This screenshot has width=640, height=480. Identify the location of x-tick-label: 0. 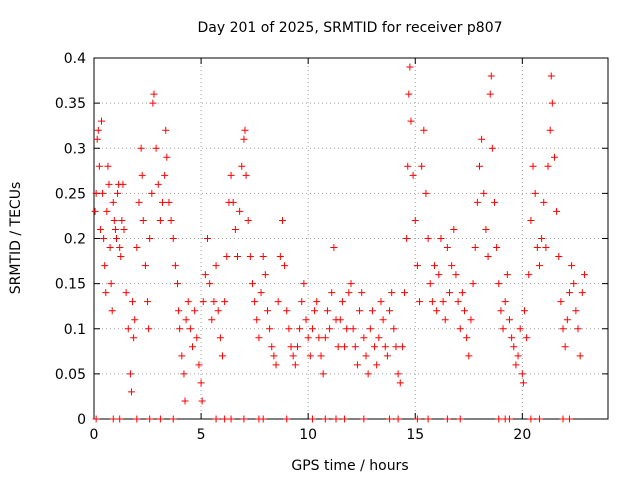
(94, 435).